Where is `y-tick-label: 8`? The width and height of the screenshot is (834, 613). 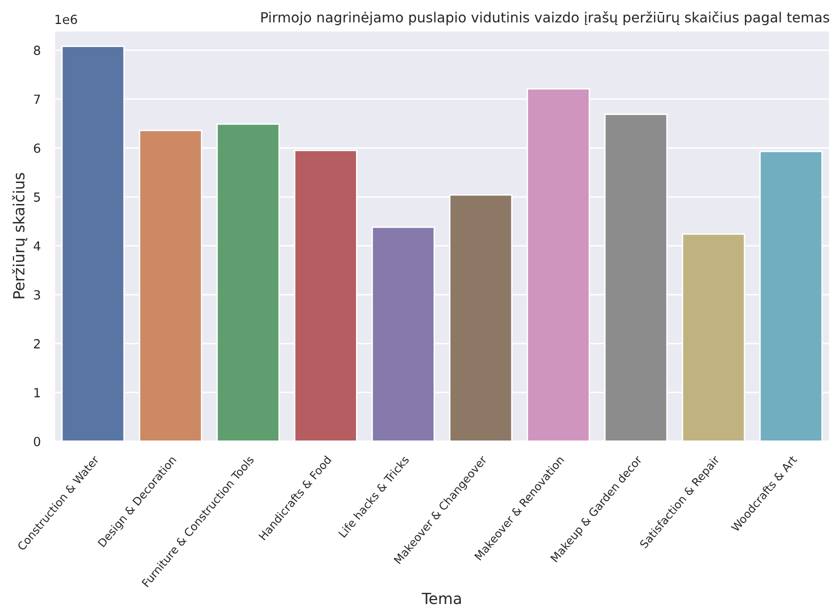 y-tick-label: 8 is located at coordinates (37, 51).